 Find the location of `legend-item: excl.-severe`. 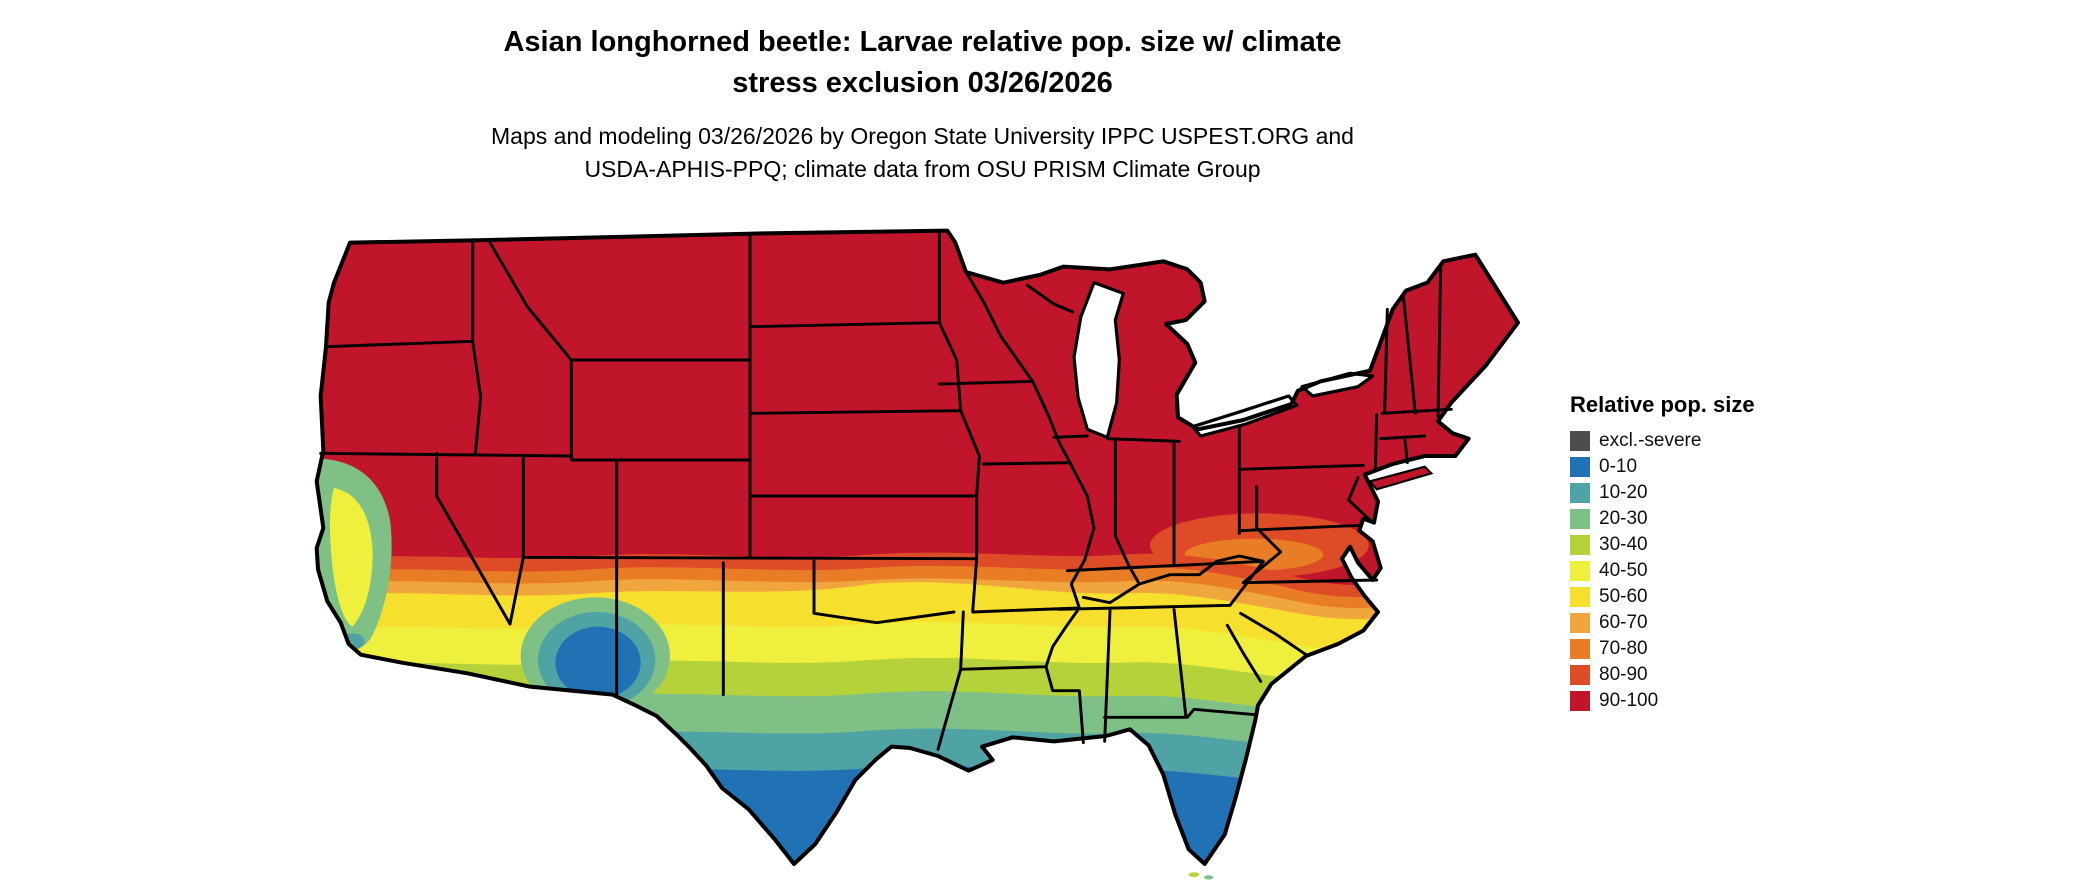

legend-item: excl.-severe is located at coordinates (1700, 441).